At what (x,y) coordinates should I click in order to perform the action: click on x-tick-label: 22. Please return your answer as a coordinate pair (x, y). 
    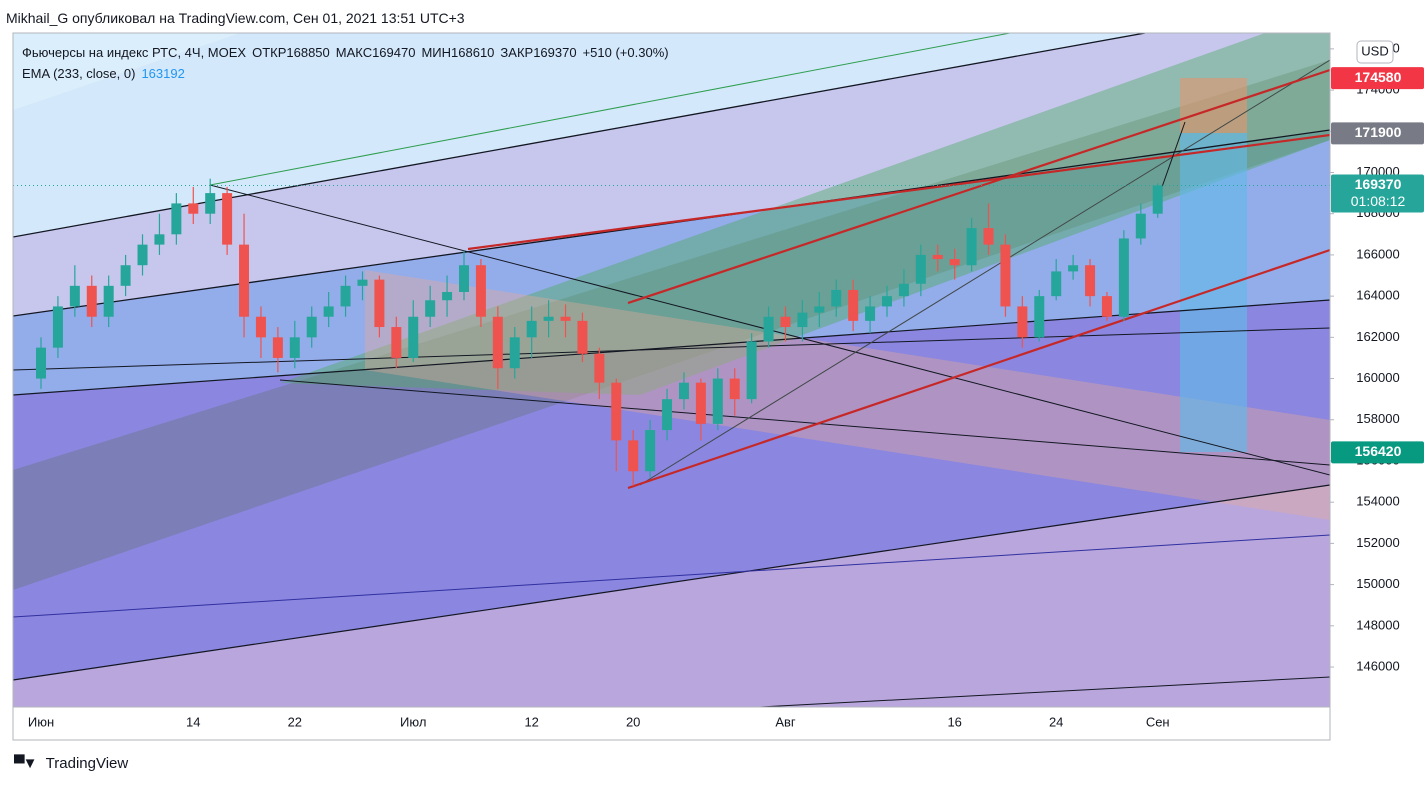
    Looking at the image, I should click on (295, 721).